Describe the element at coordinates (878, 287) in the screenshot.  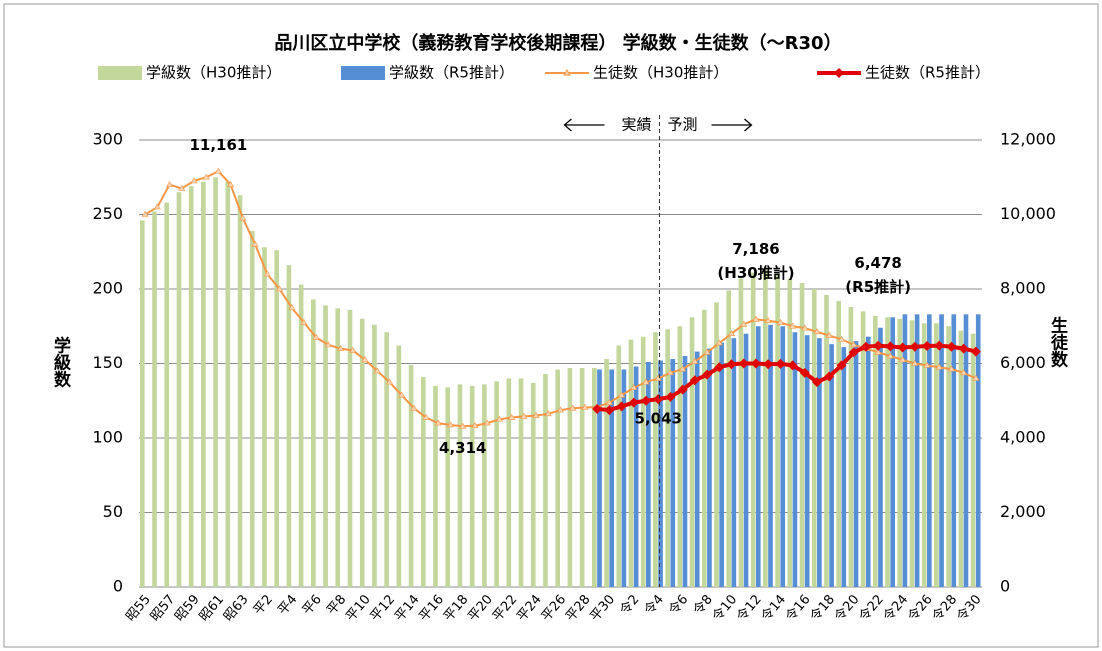
I see `annotation: (R5推計)` at that location.